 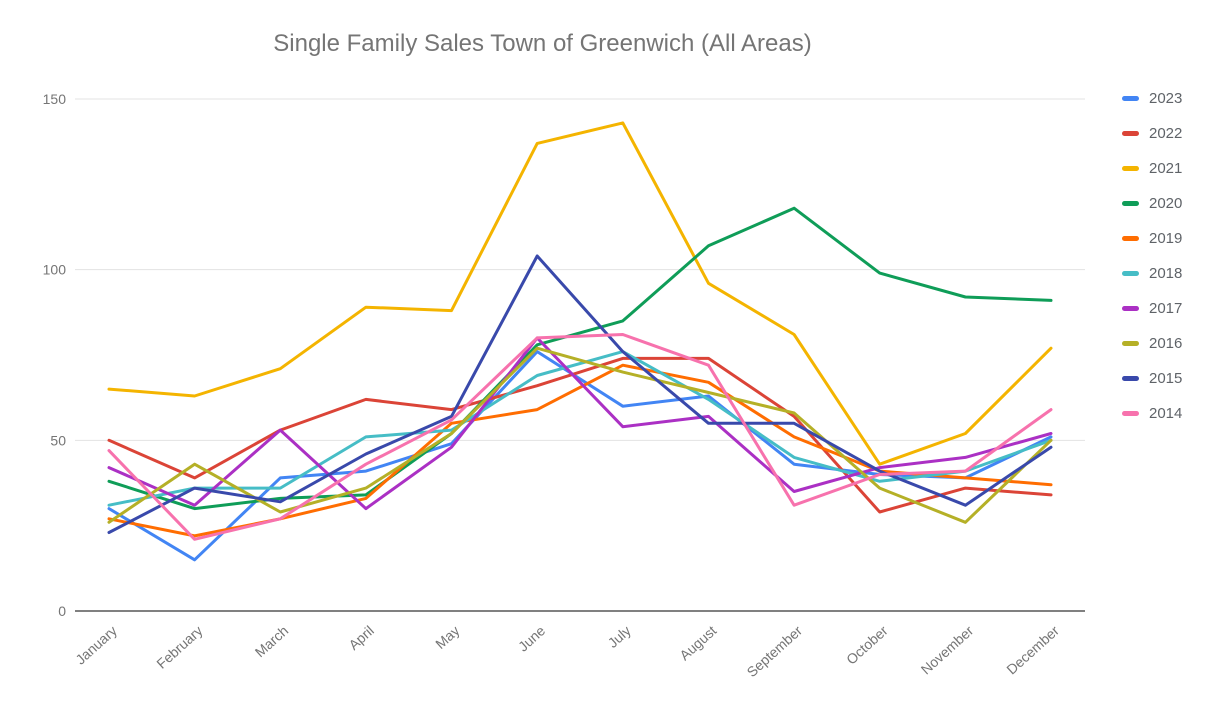 I want to click on x-axis-label-june: June, so click(x=531, y=638).